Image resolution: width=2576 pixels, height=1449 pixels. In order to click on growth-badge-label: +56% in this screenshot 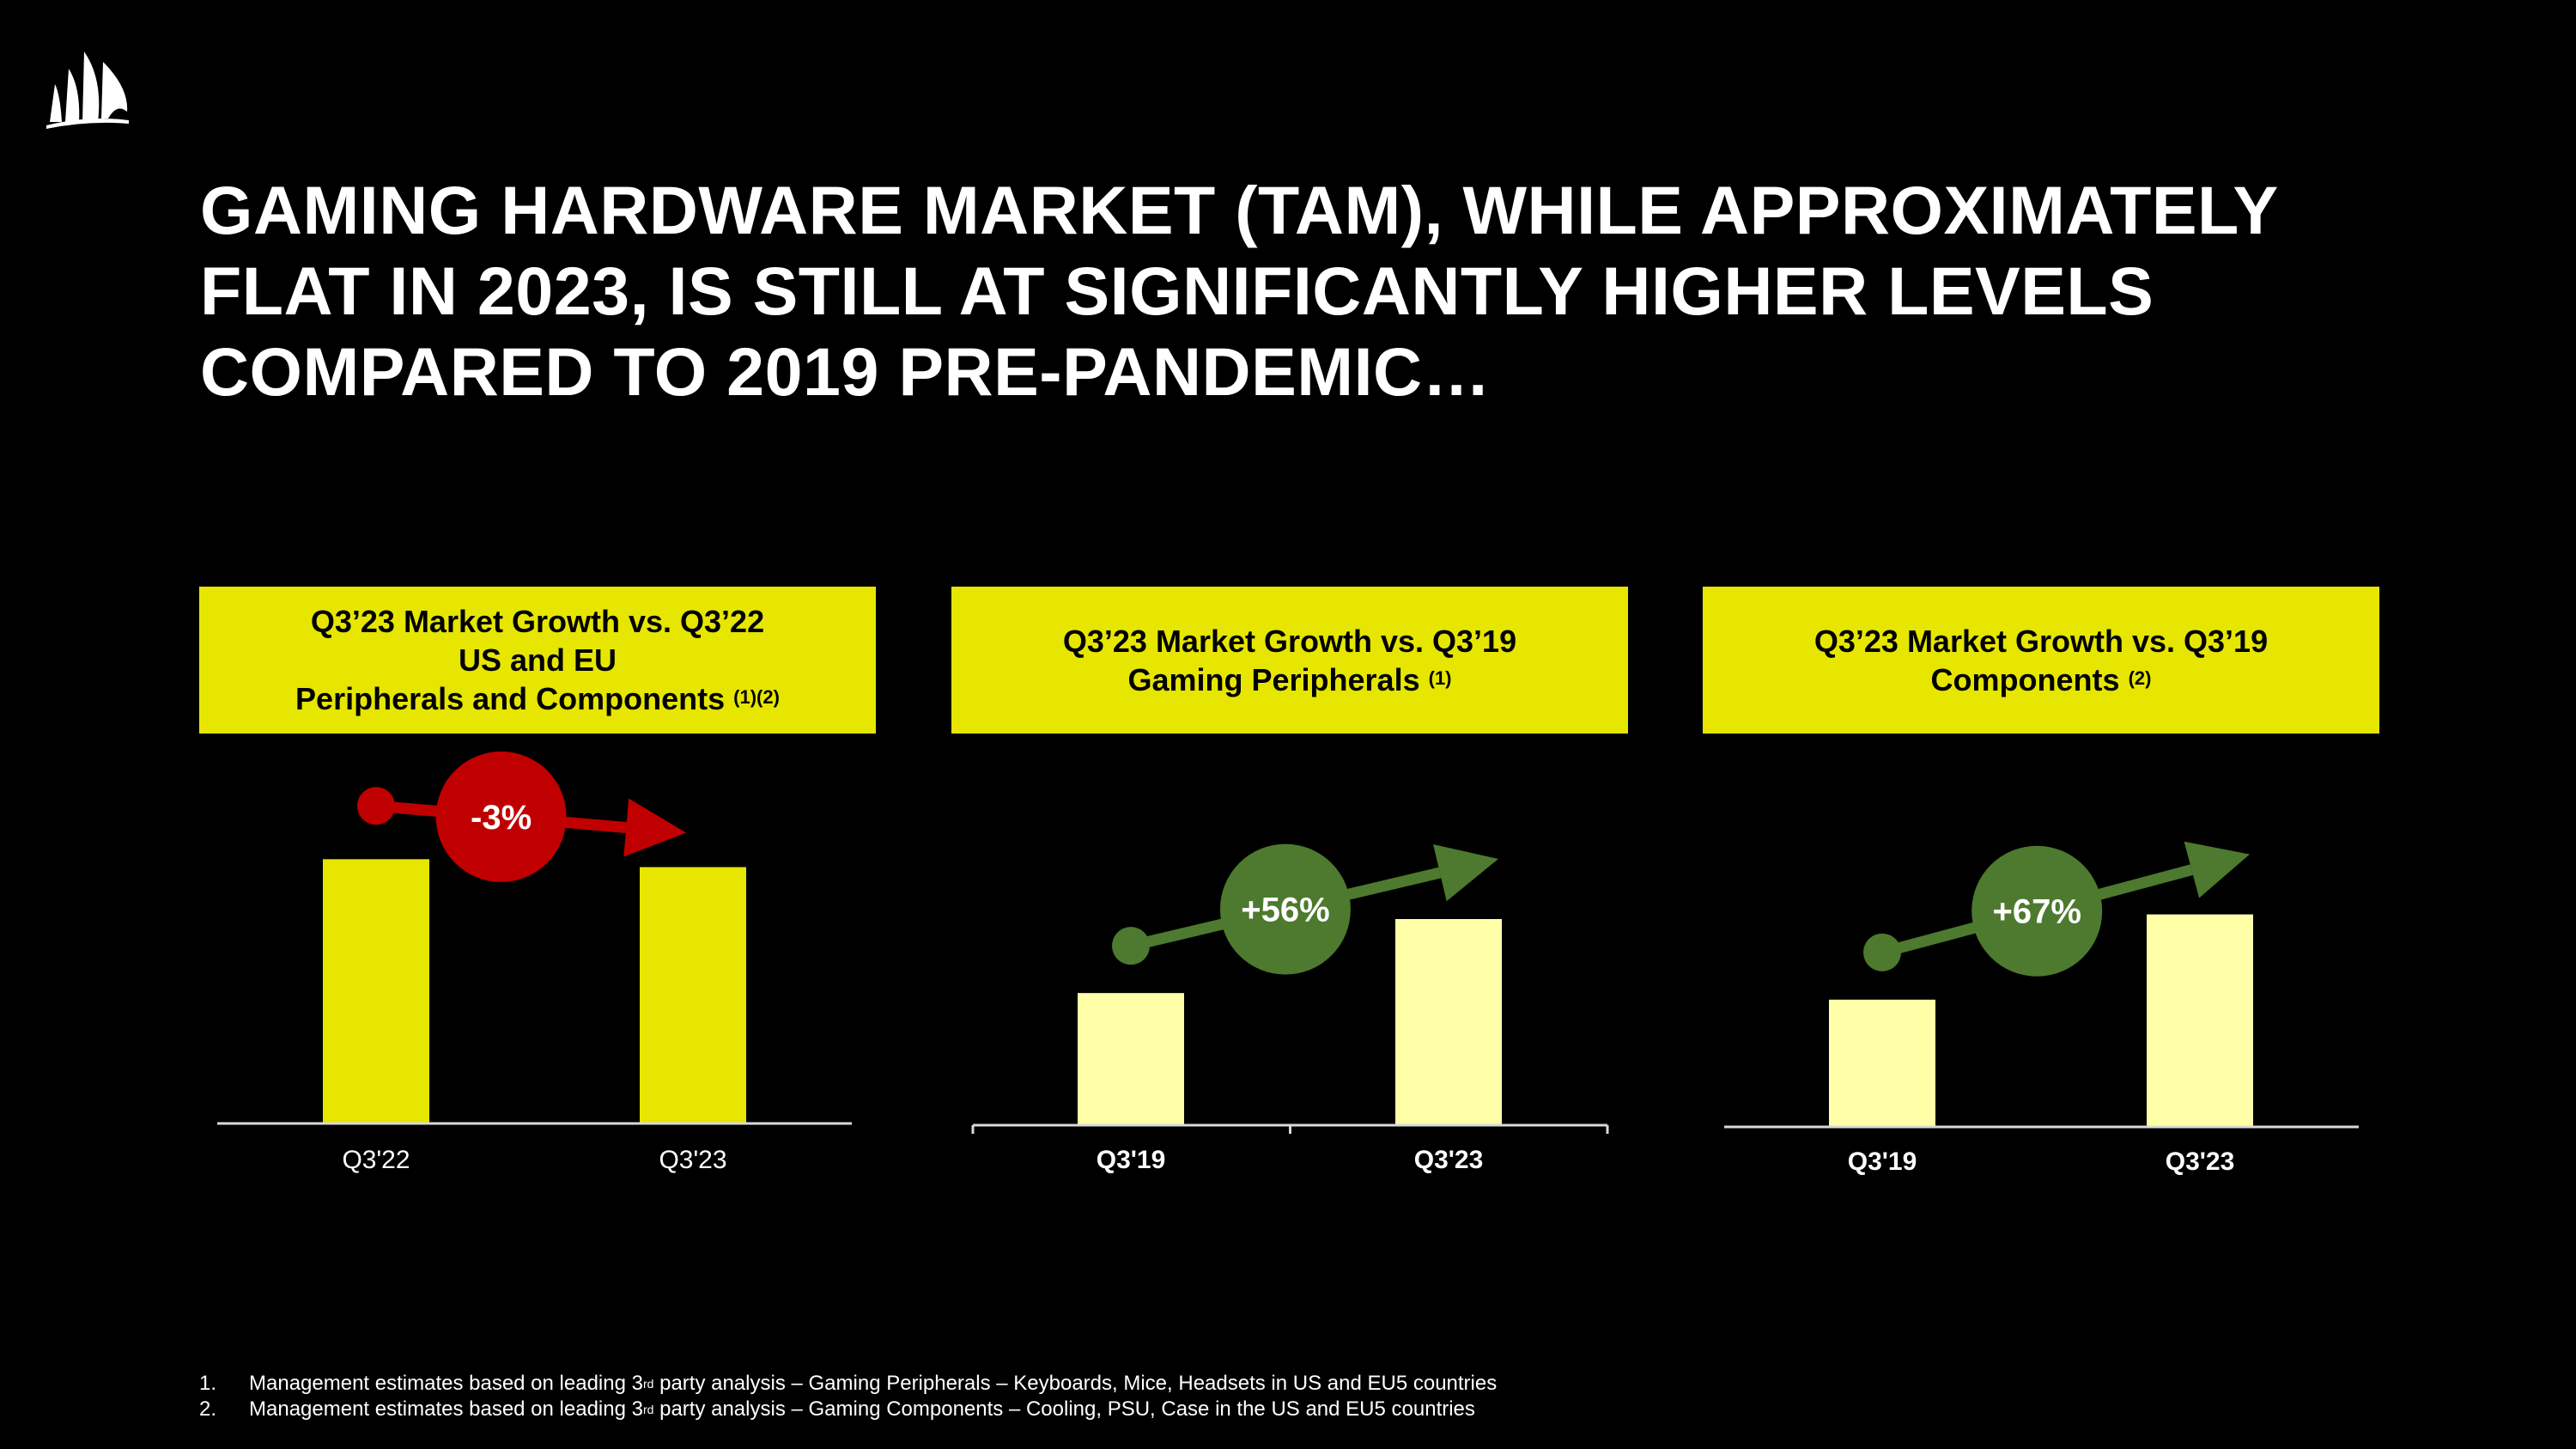, I will do `click(1285, 910)`.